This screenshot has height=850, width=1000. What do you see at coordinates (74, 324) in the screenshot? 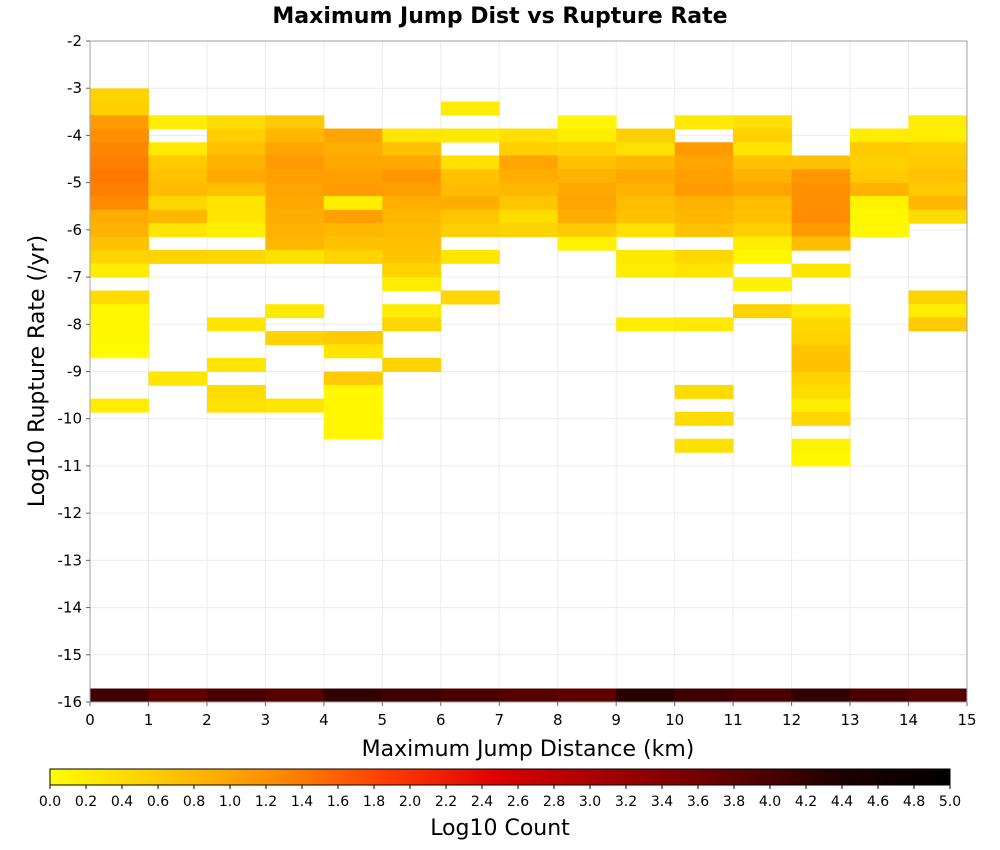
I see `y-tick-label: -8` at bounding box center [74, 324].